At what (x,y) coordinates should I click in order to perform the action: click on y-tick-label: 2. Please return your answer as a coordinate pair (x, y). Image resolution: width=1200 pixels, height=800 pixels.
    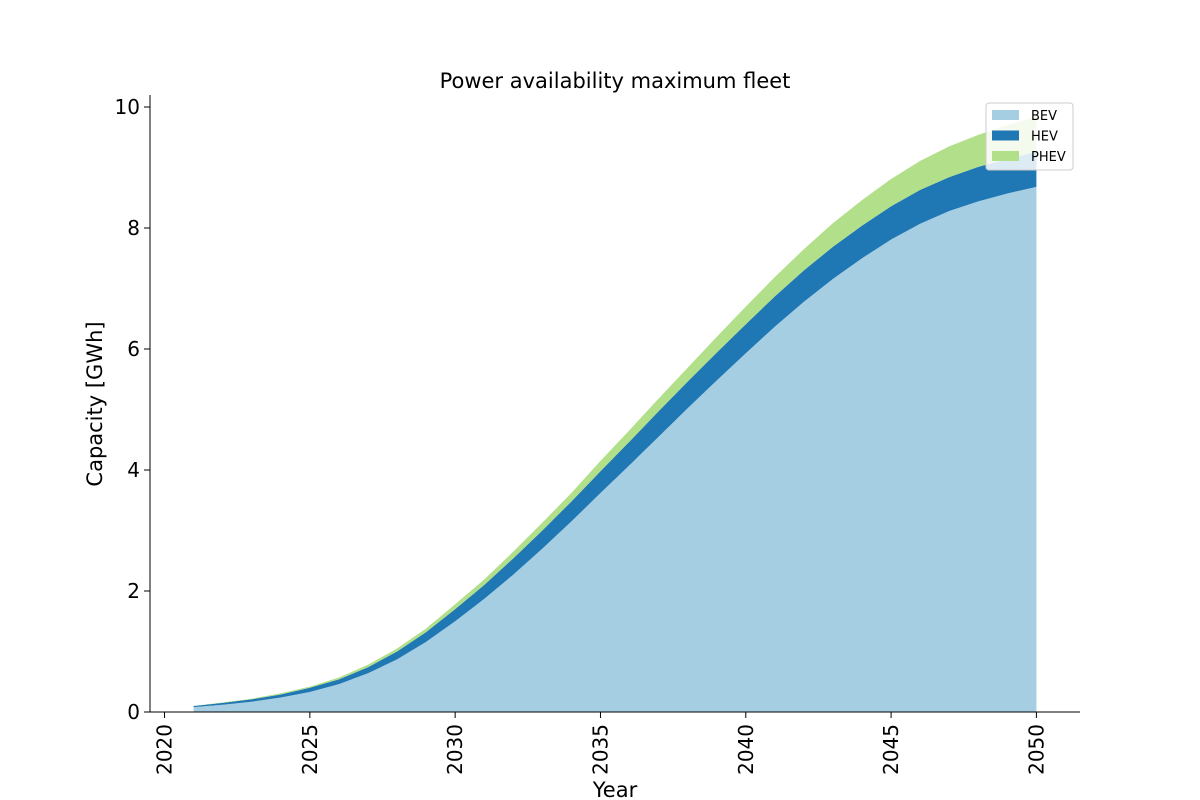
    Looking at the image, I should click on (133, 591).